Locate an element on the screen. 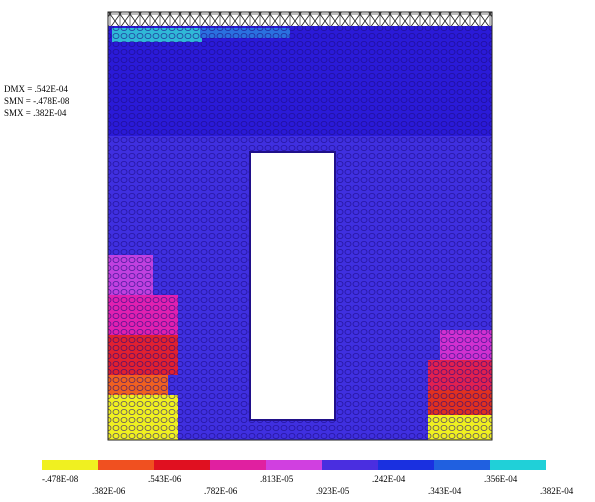 Image resolution: width=595 pixels, height=502 pixels. legend-label: .543E-06 is located at coordinates (165, 479).